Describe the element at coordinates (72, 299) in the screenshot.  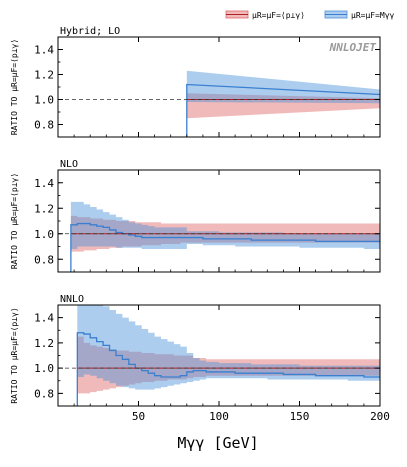
I see `panel-title-2: NNLO` at that location.